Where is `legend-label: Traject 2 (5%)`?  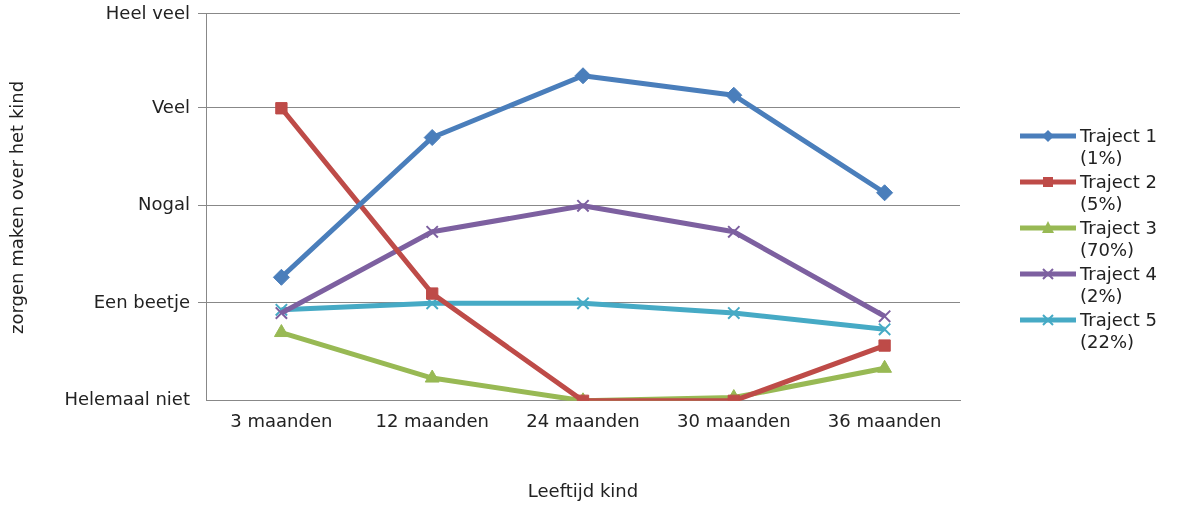 legend-label: Traject 2 (5%) is located at coordinates (1119, 193).